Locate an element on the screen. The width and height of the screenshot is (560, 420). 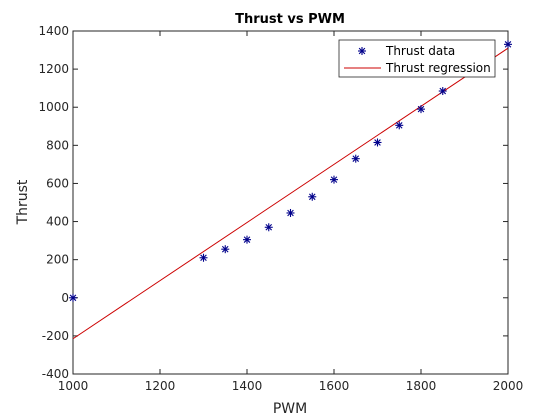
legend-label-thrust-data: Thrust data is located at coordinates (420, 51).